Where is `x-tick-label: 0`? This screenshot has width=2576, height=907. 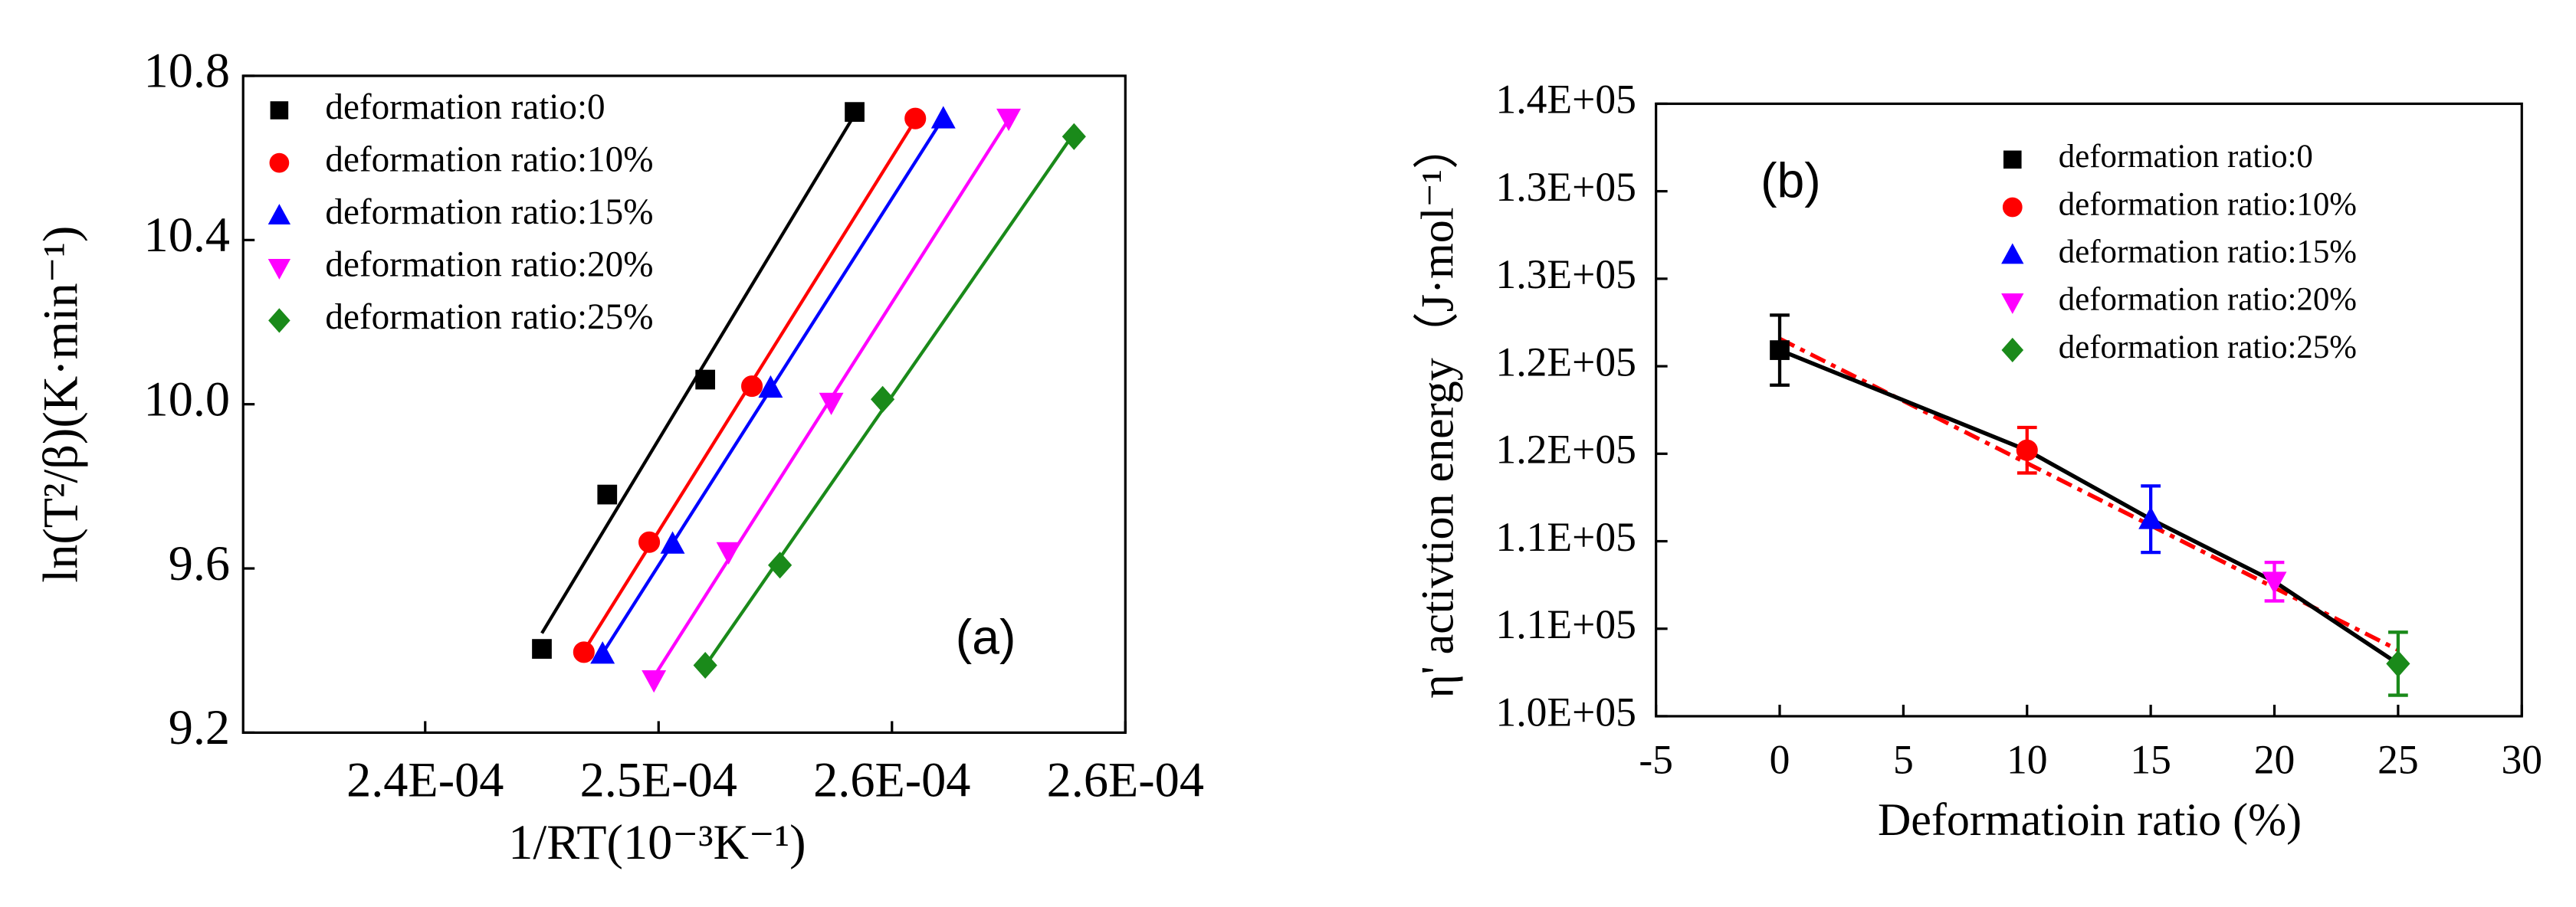
x-tick-label: 0 is located at coordinates (1780, 759).